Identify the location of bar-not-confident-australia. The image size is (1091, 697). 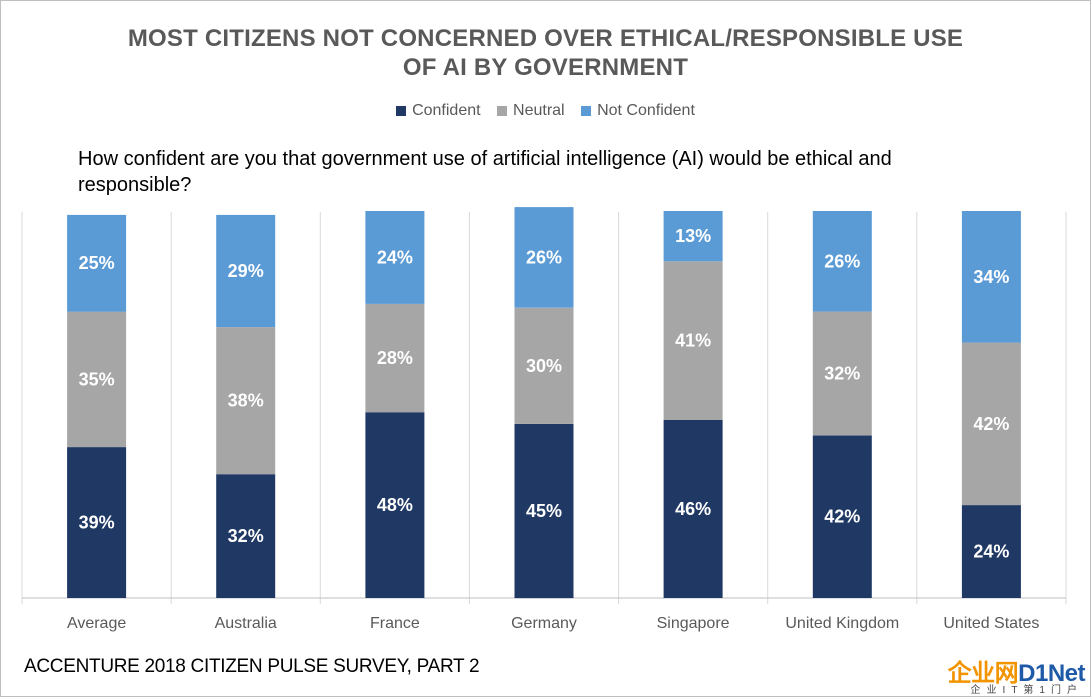
(246, 271).